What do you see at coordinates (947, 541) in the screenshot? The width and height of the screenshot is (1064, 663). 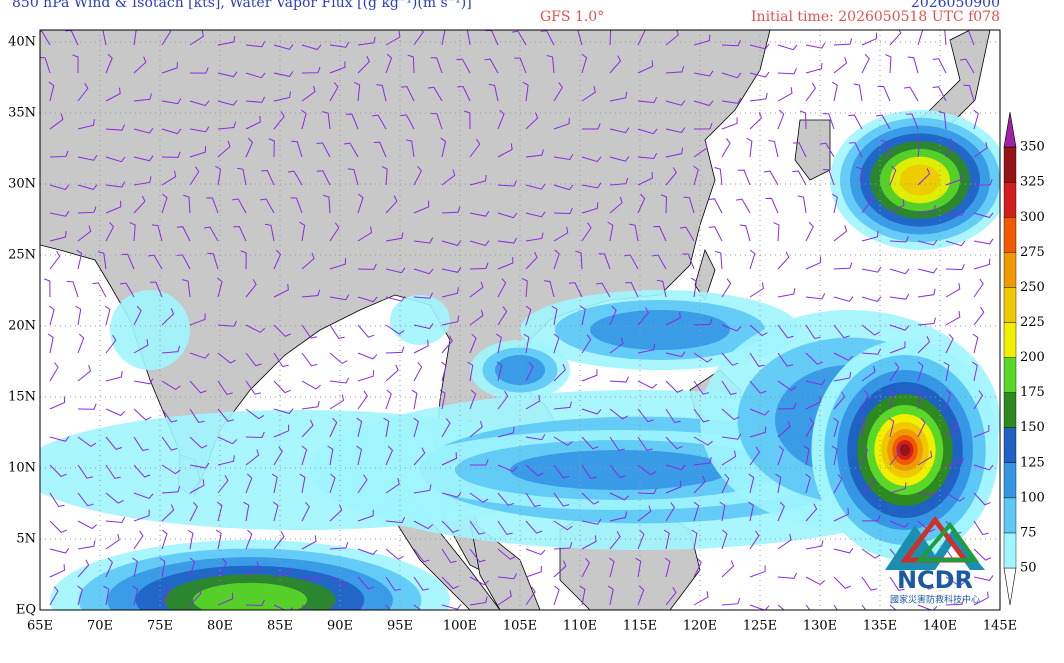 I see `logo-mark` at bounding box center [947, 541].